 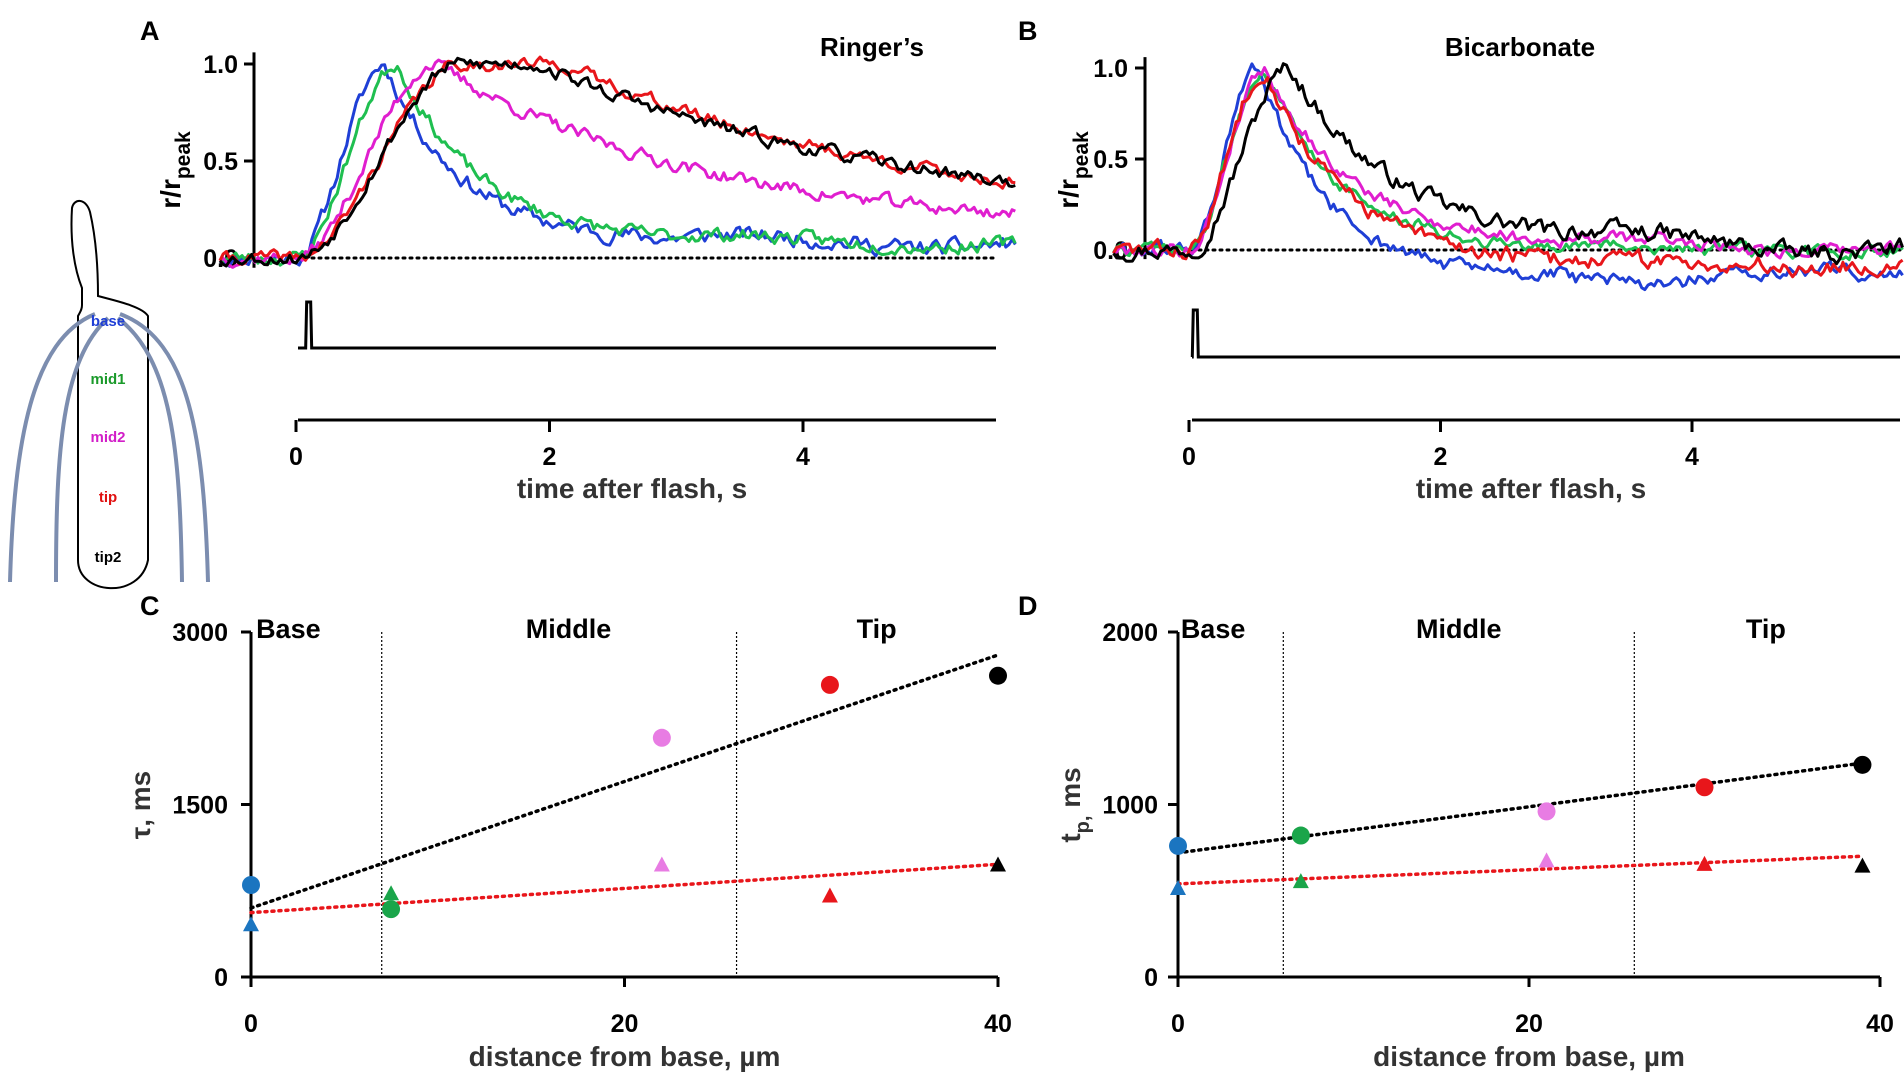 What do you see at coordinates (1130, 633) in the screenshot?
I see `y-tick-label: 2000` at bounding box center [1130, 633].